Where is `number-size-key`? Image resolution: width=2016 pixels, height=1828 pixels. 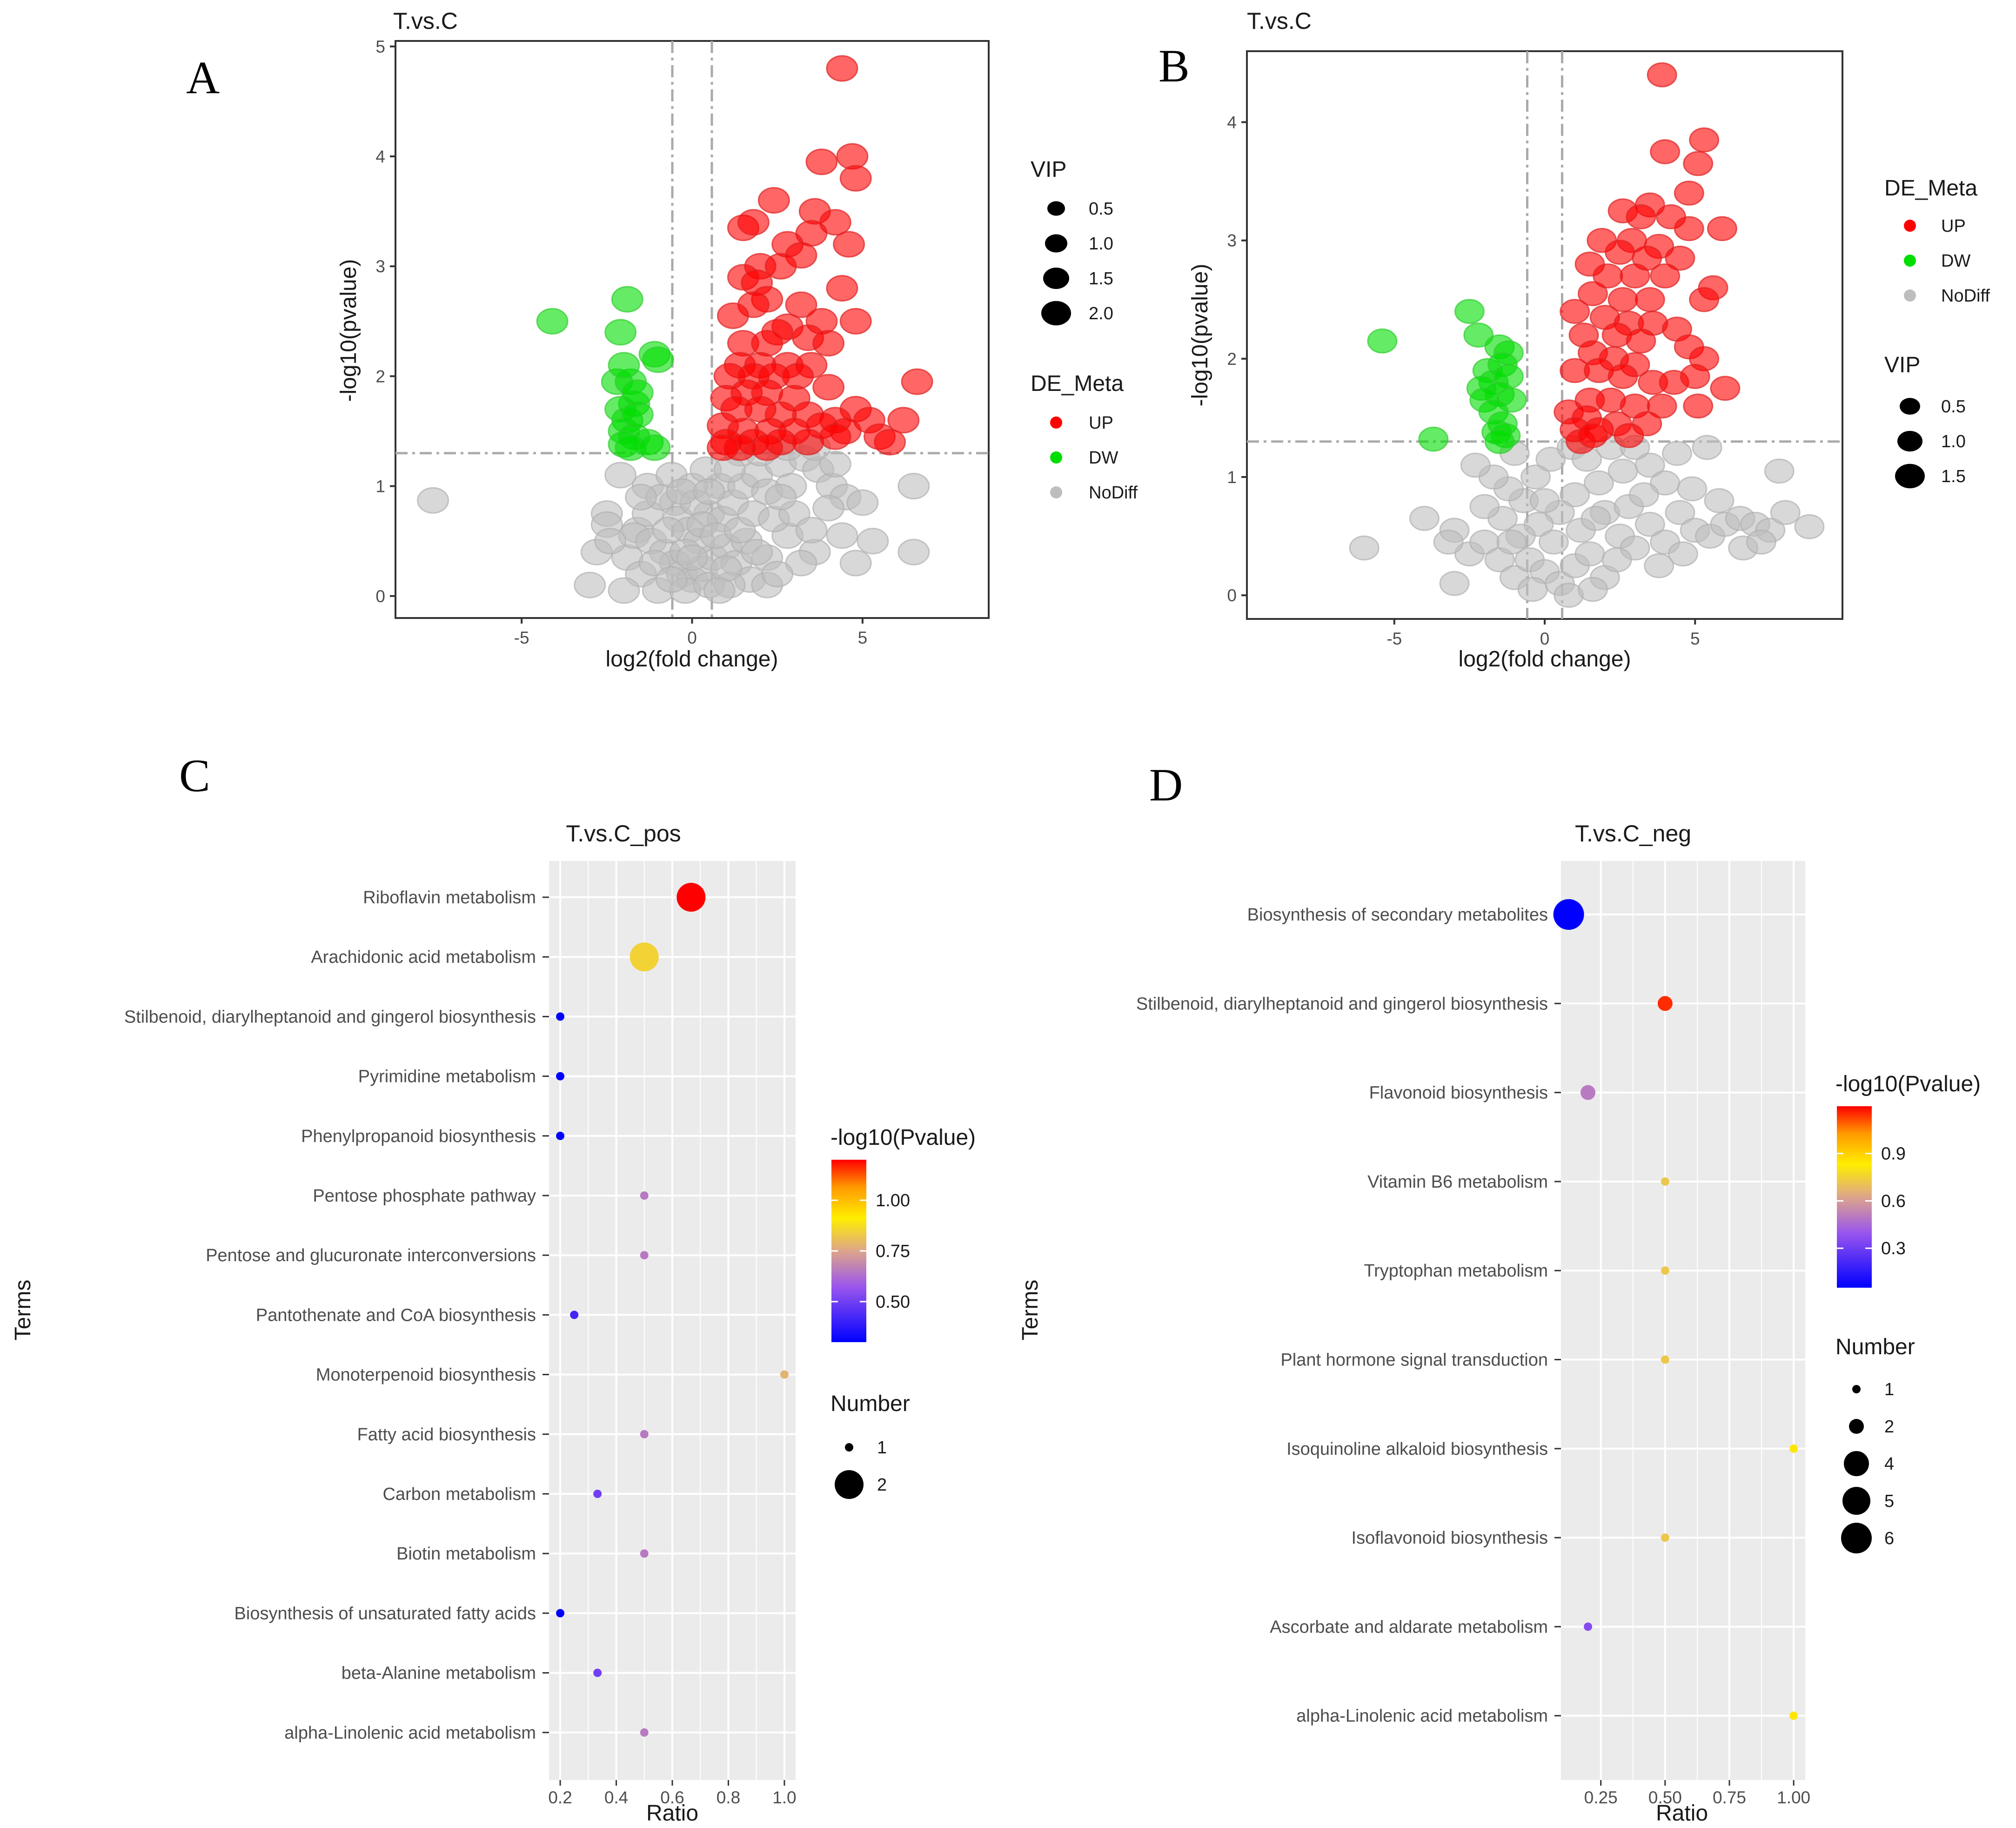 number-size-key is located at coordinates (849, 1447).